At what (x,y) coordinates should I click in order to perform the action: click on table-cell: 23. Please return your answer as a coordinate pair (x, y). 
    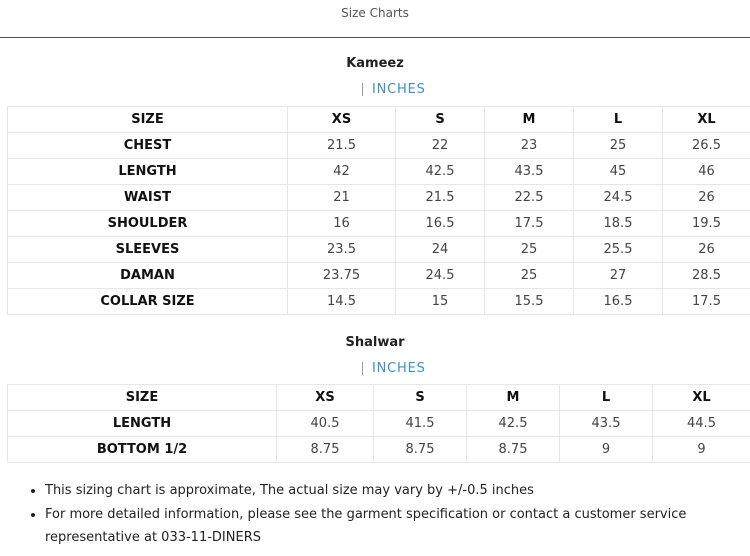
    Looking at the image, I should click on (529, 145).